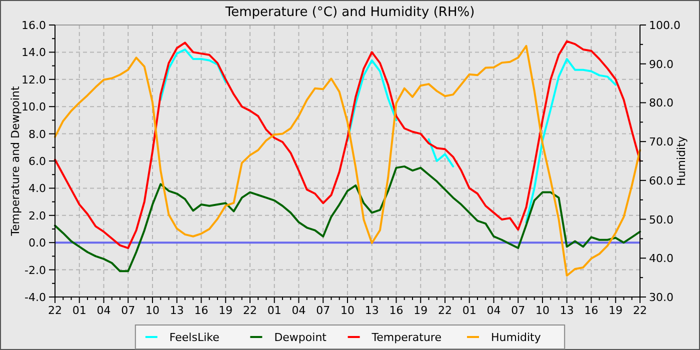  I want to click on y2-tick-label: 40.0, so click(661, 259).